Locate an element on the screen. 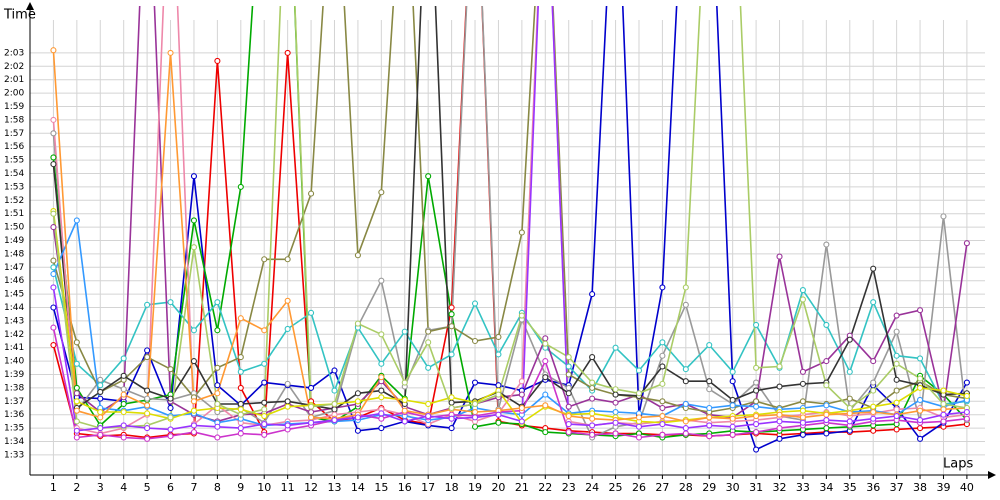 The height and width of the screenshot is (500, 1000). y-tick-label: 1:42 is located at coordinates (14, 335).